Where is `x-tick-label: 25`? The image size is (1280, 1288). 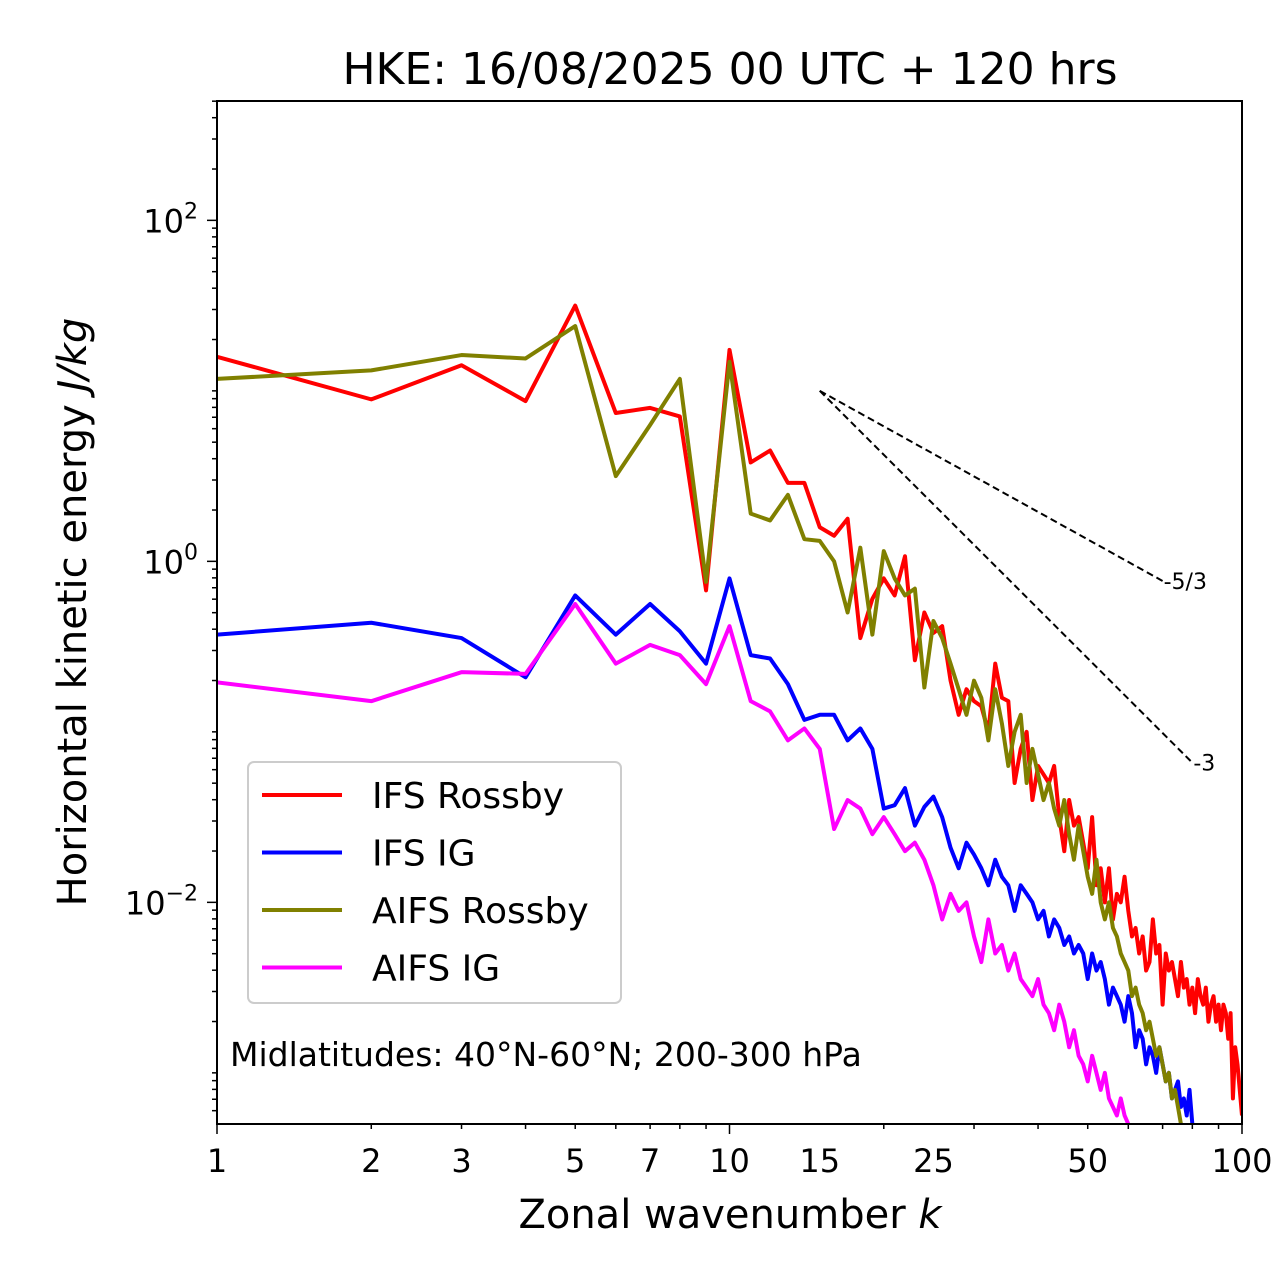 x-tick-label: 25 is located at coordinates (933, 1161).